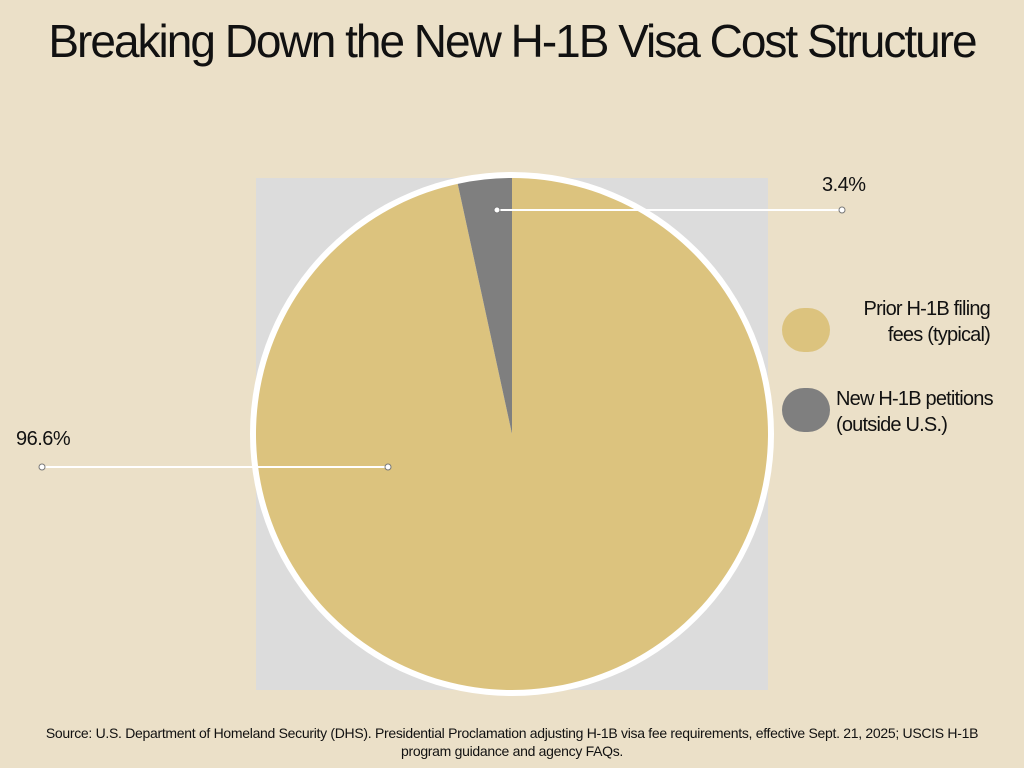  Describe the element at coordinates (915, 412) in the screenshot. I see `legend-label: New H-1B petitions (outside U.S.)` at that location.